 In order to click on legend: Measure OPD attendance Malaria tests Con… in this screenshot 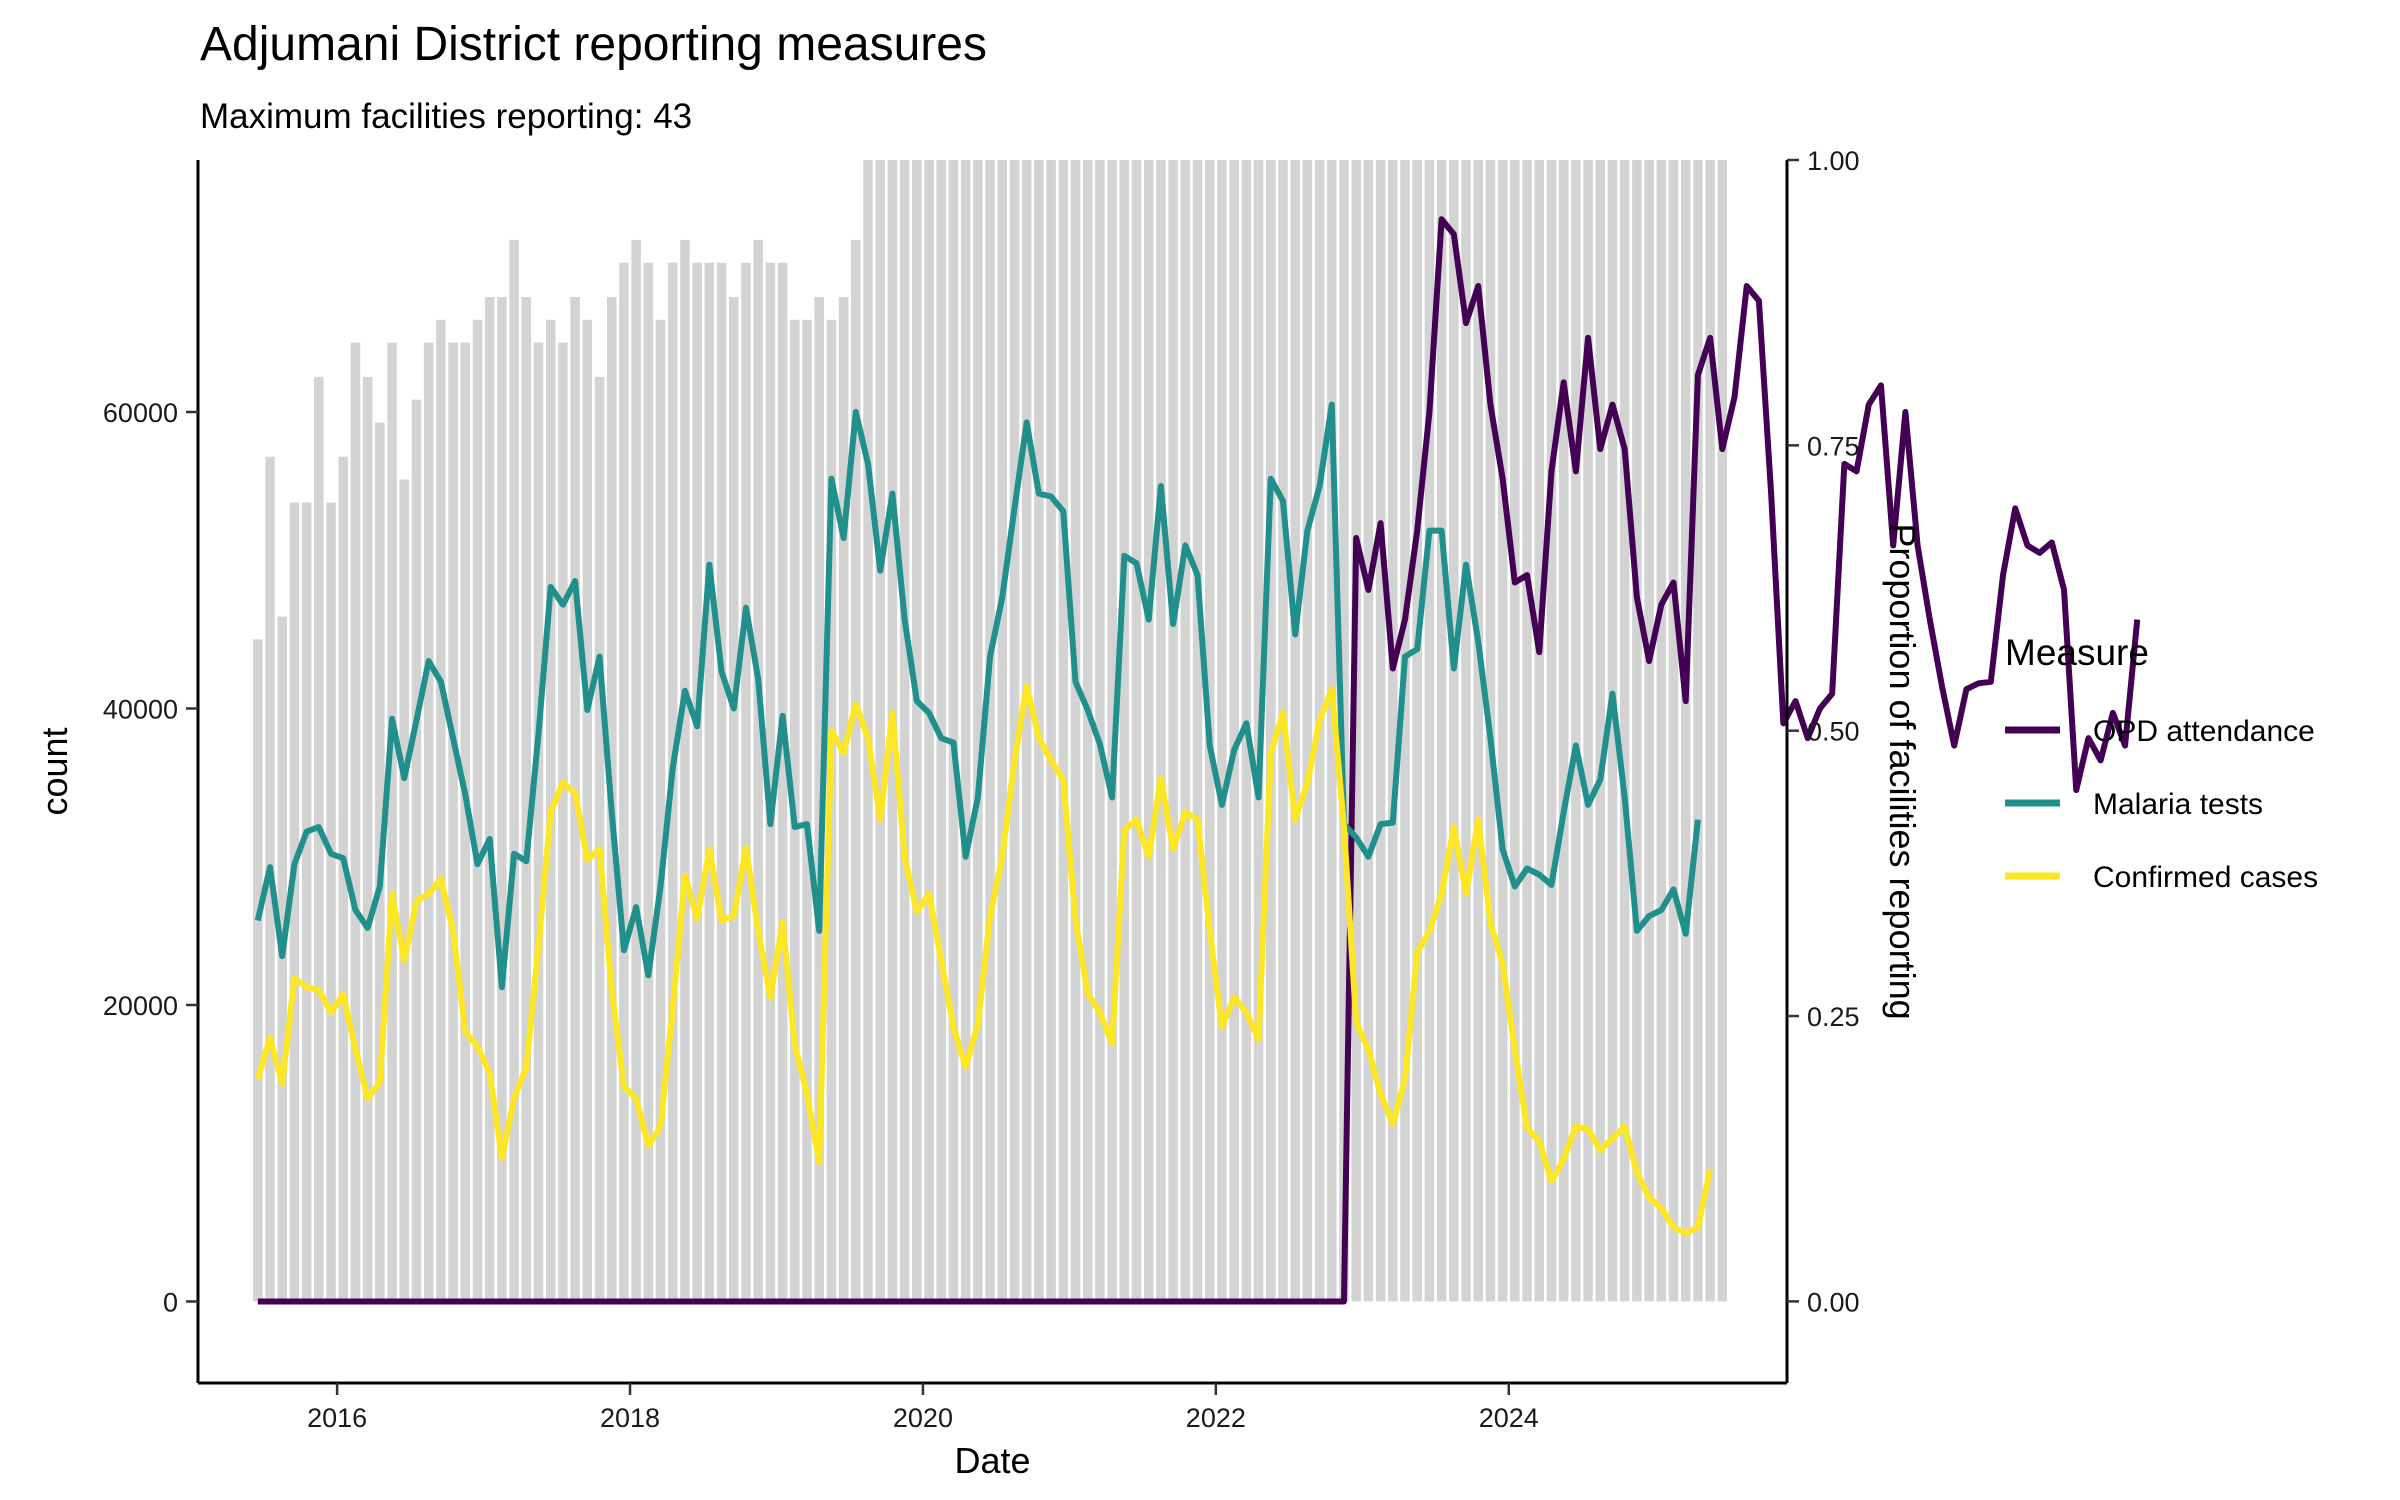, I will do `click(2161, 763)`.